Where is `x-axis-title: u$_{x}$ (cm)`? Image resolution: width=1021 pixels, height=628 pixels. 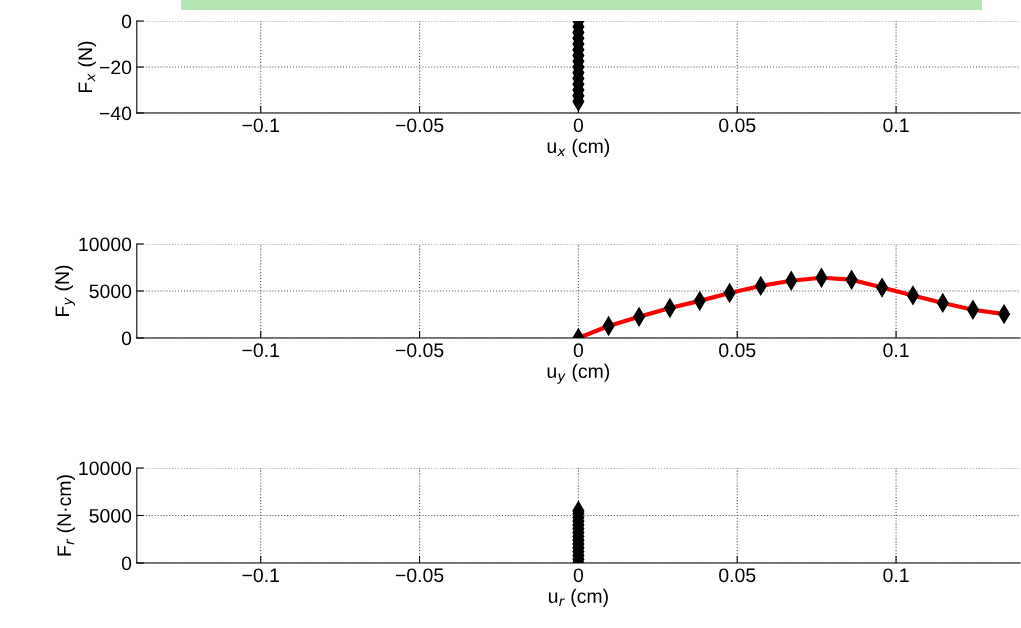 x-axis-title: u$_{x}$ (cm) is located at coordinates (578, 147).